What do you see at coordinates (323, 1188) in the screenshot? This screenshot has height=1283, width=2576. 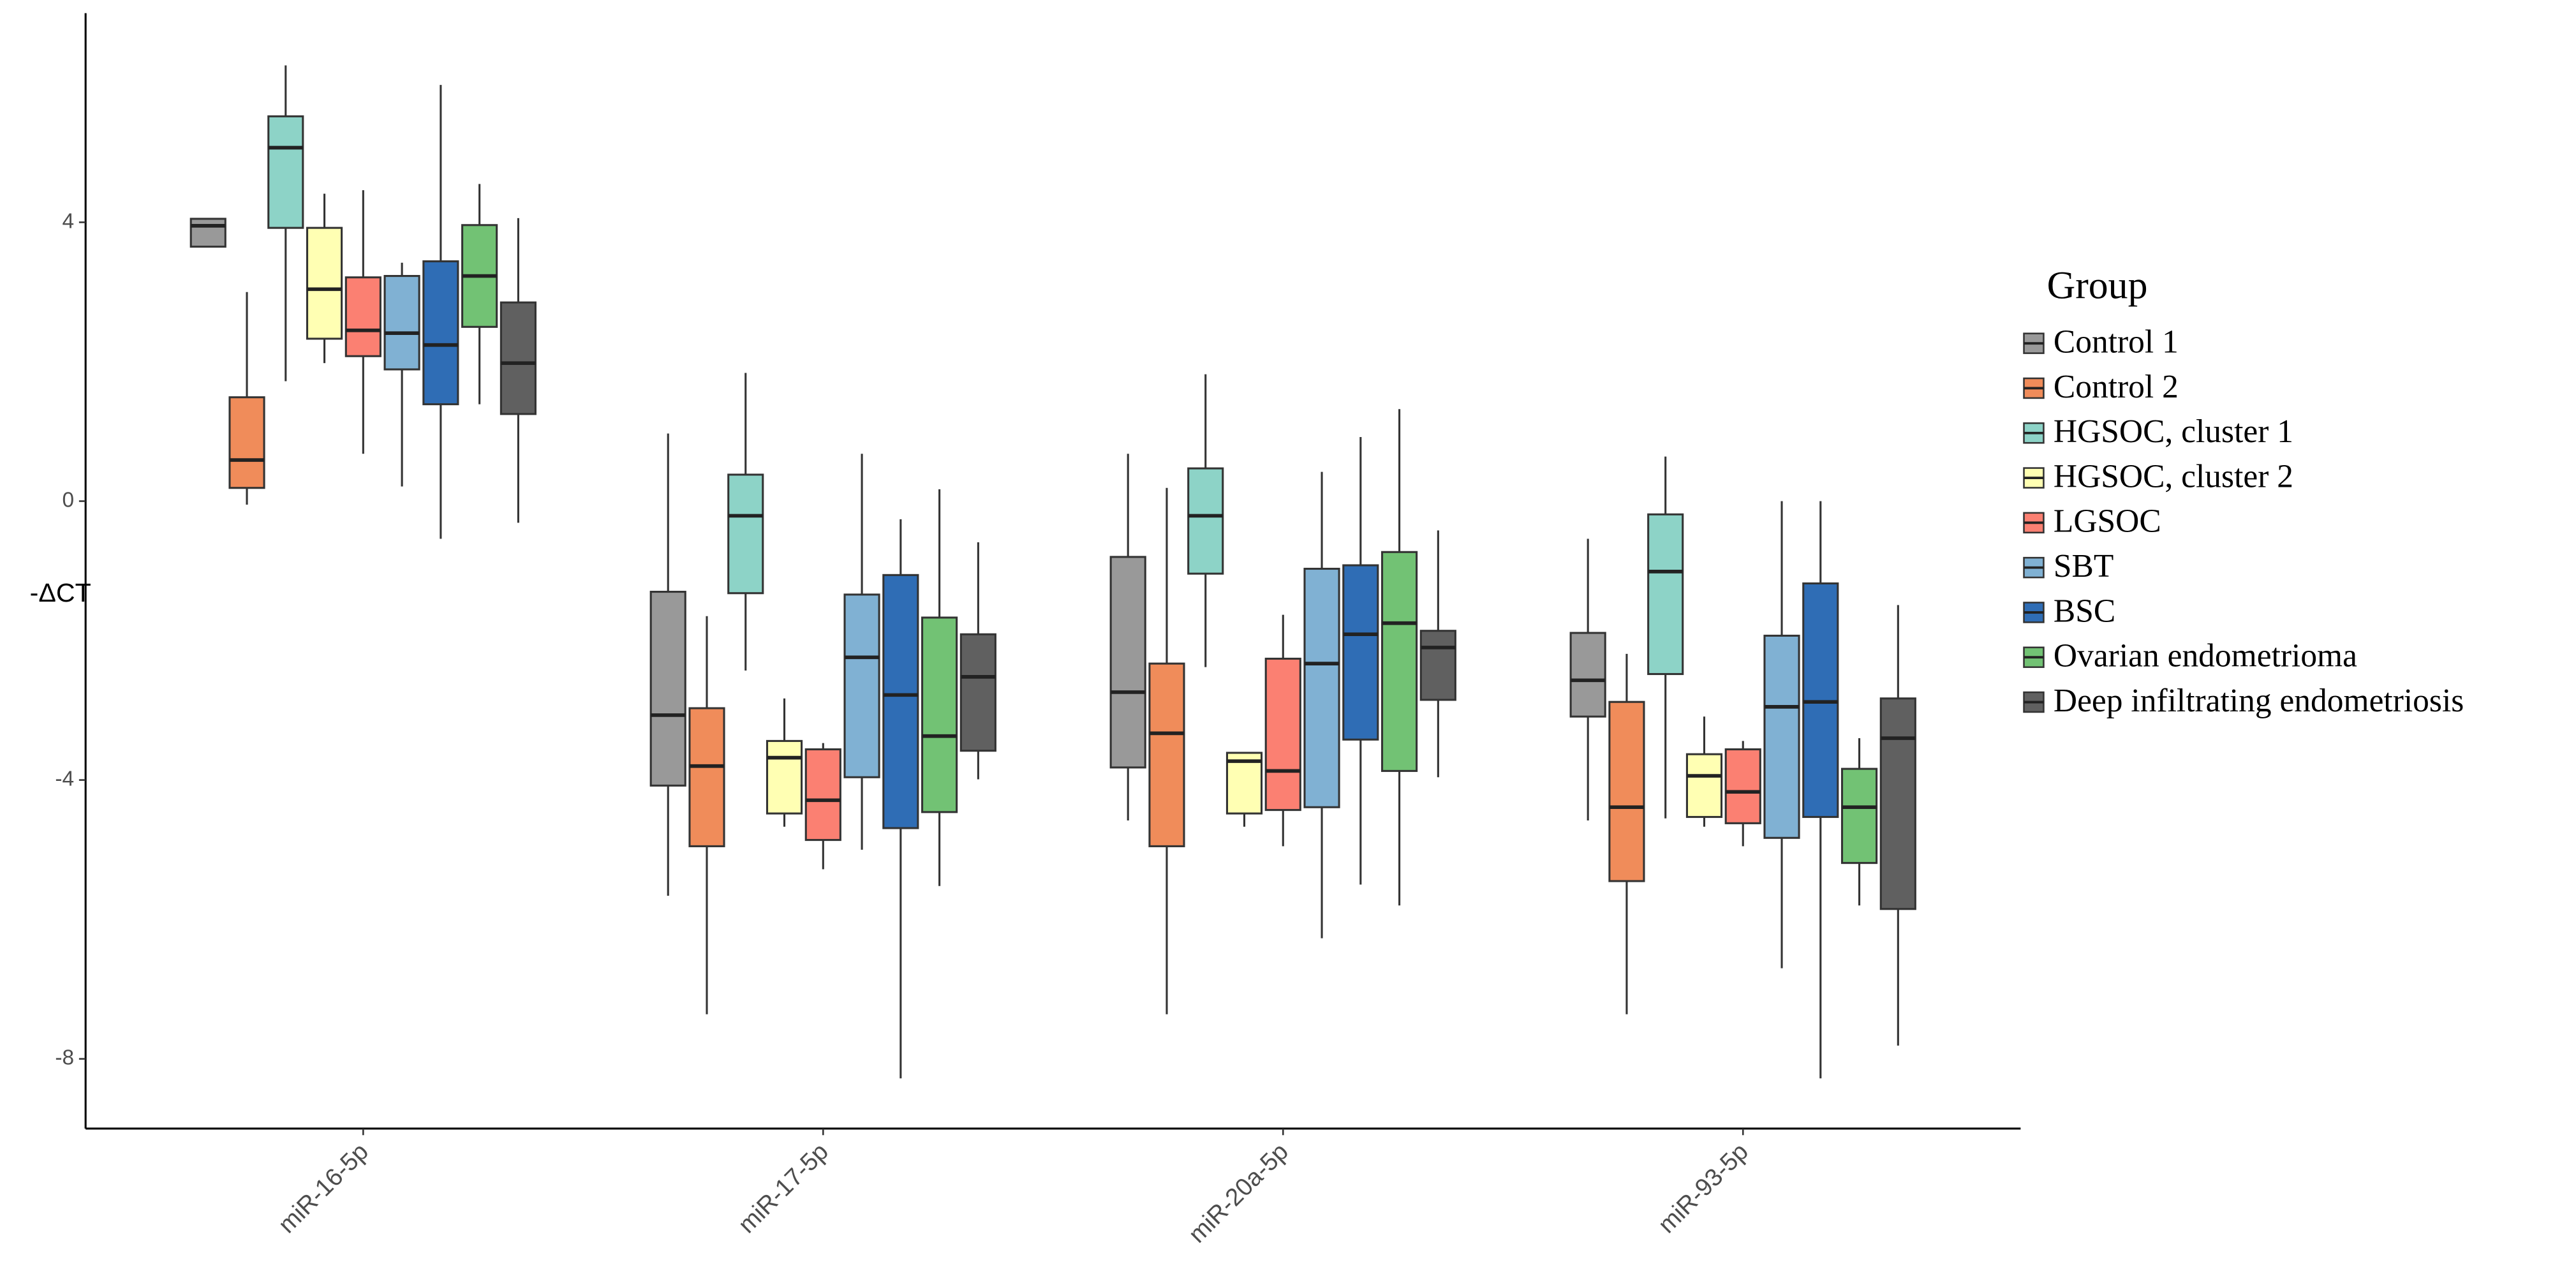 I see `x-tick-label: miR-16-5p` at bounding box center [323, 1188].